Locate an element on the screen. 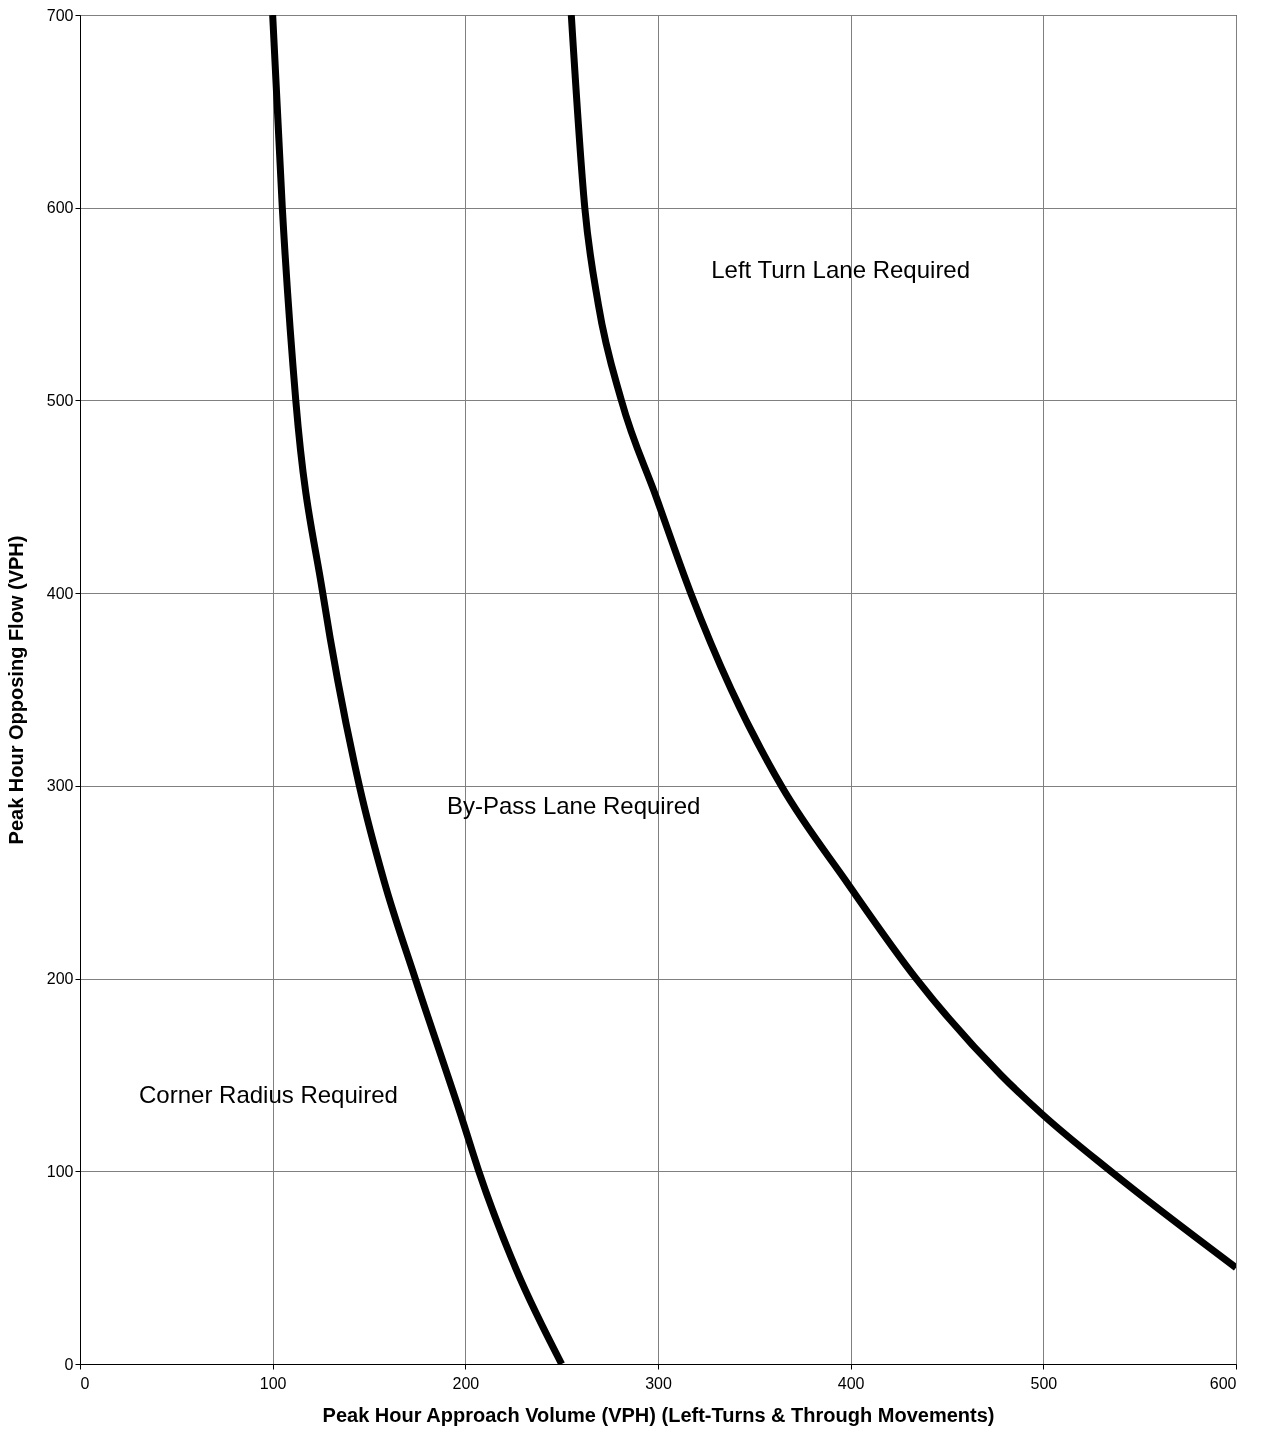  y-tick-label: 300 is located at coordinates (60, 786).